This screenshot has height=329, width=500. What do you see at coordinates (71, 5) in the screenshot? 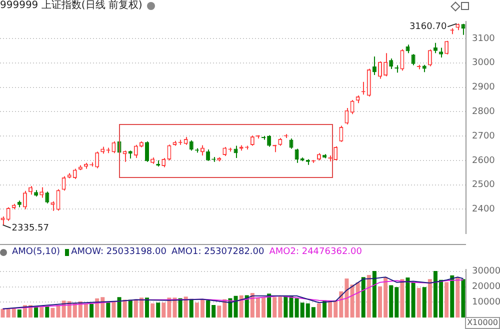
I see `chart-title: 999999 上证指数(日线 前复权)` at bounding box center [71, 5].